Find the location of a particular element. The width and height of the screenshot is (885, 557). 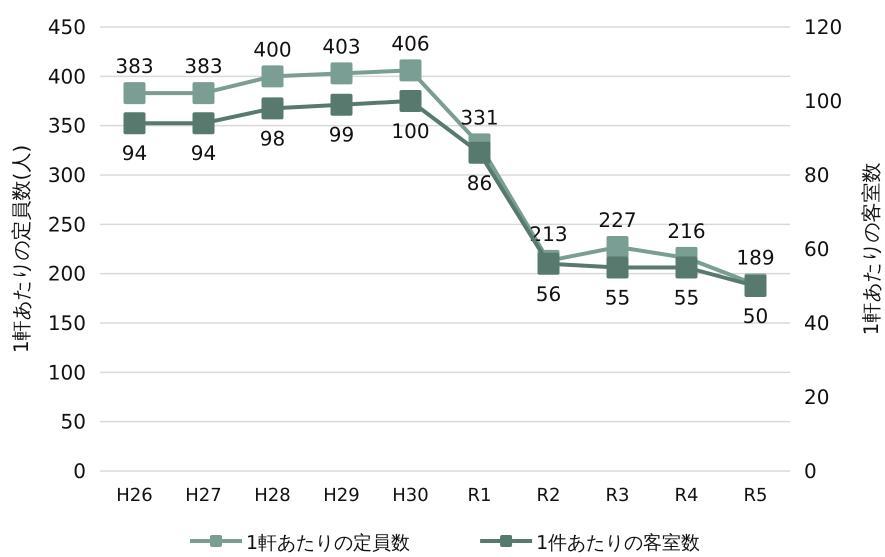

y2-tick-label: 80 is located at coordinates (817, 175).